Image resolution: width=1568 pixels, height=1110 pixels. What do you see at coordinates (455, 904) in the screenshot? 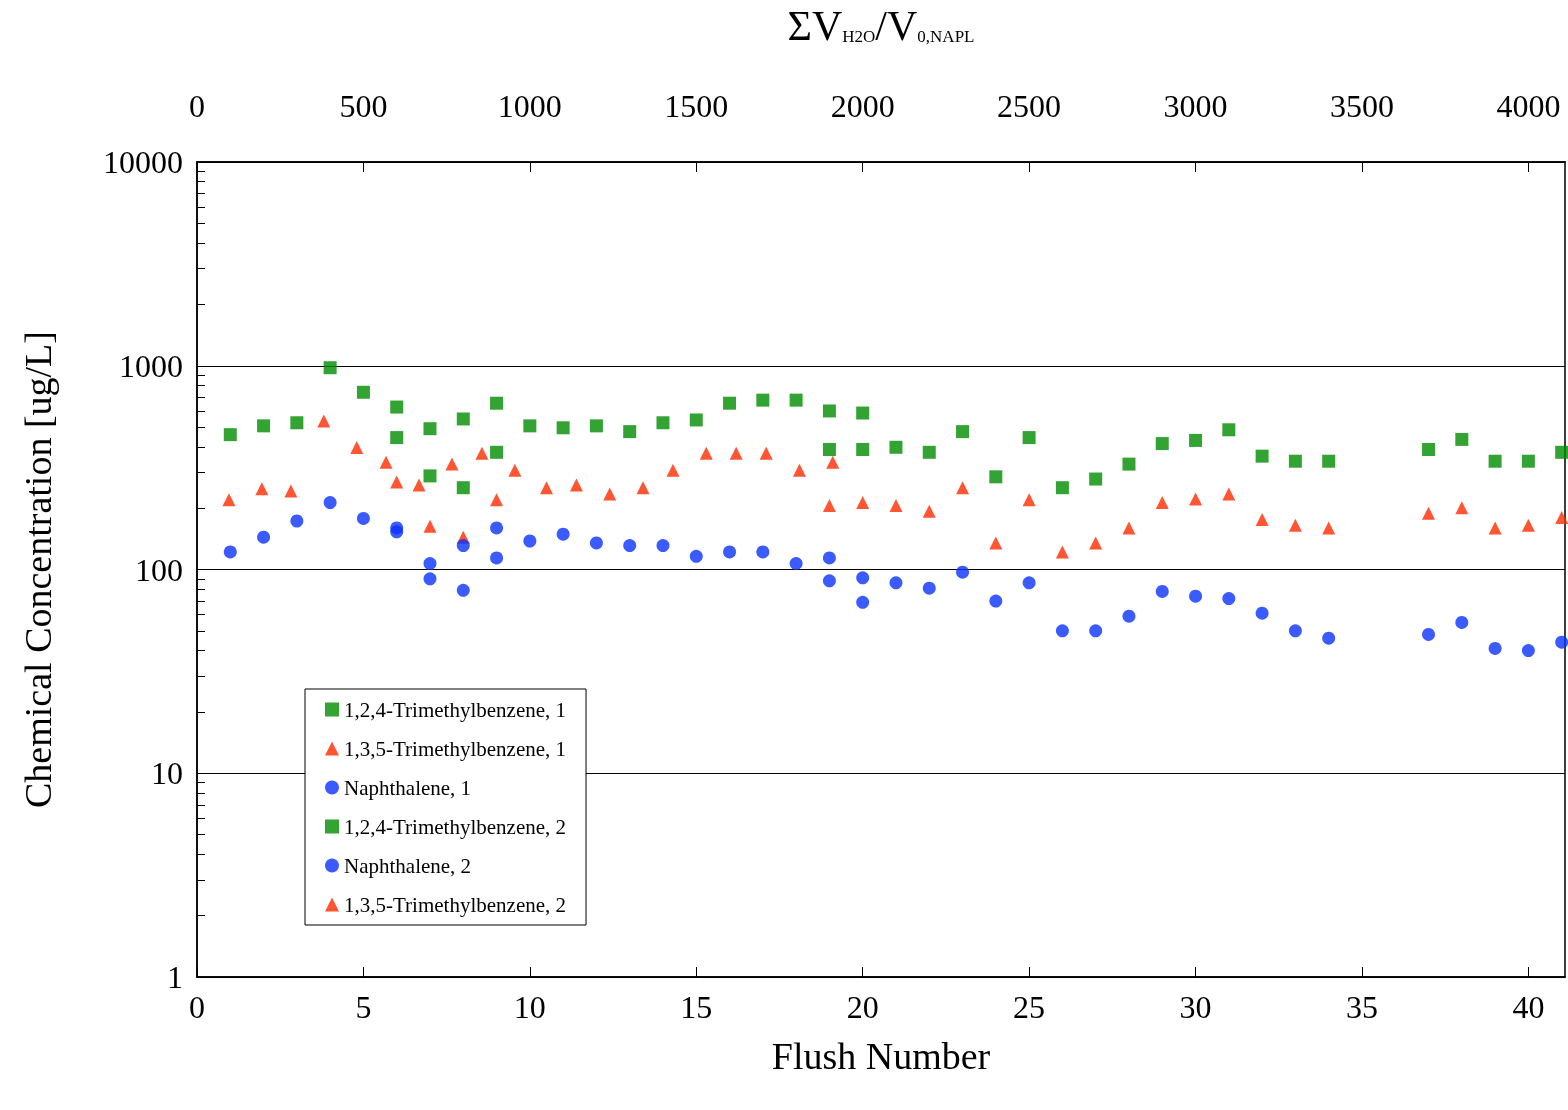
I see `legend-label: 1,3,5-Trimethylbenzene, 2` at bounding box center [455, 904].